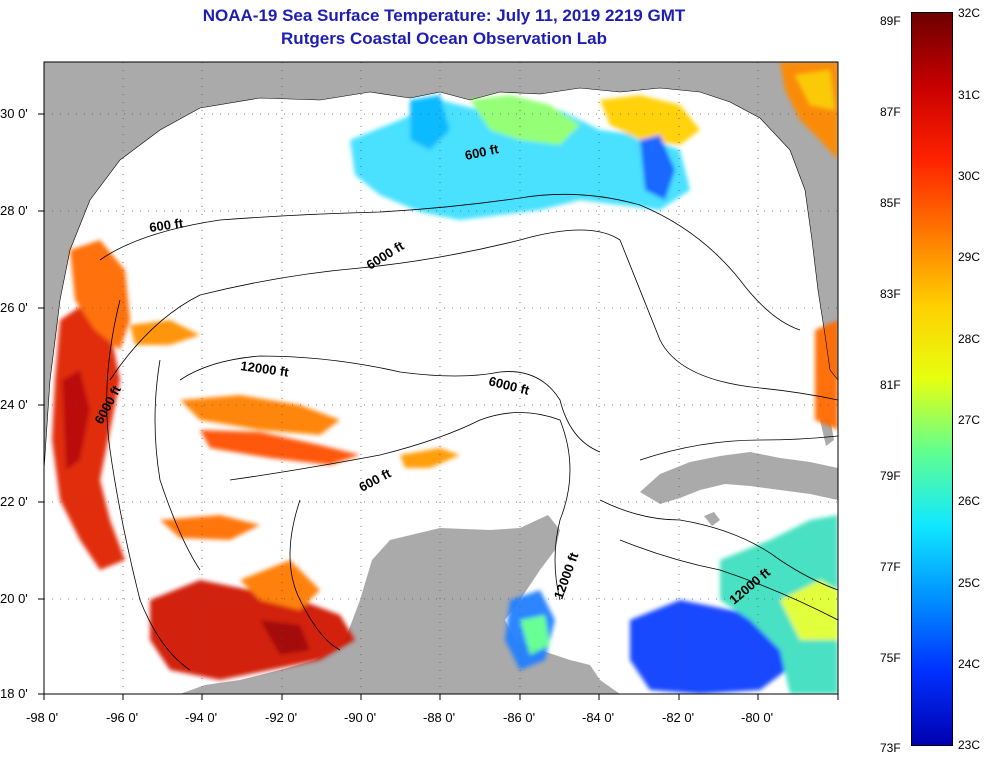 This screenshot has width=992, height=761. I want to click on cuba, so click(739, 478).